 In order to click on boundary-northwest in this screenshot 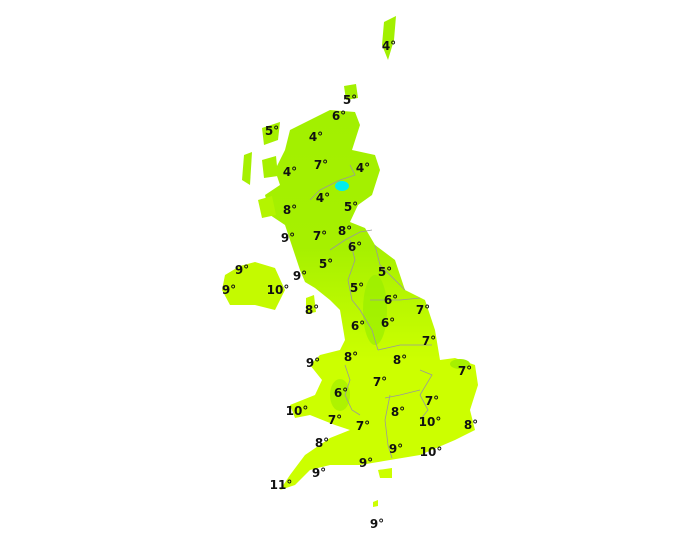, I will do `click(363, 295)`.